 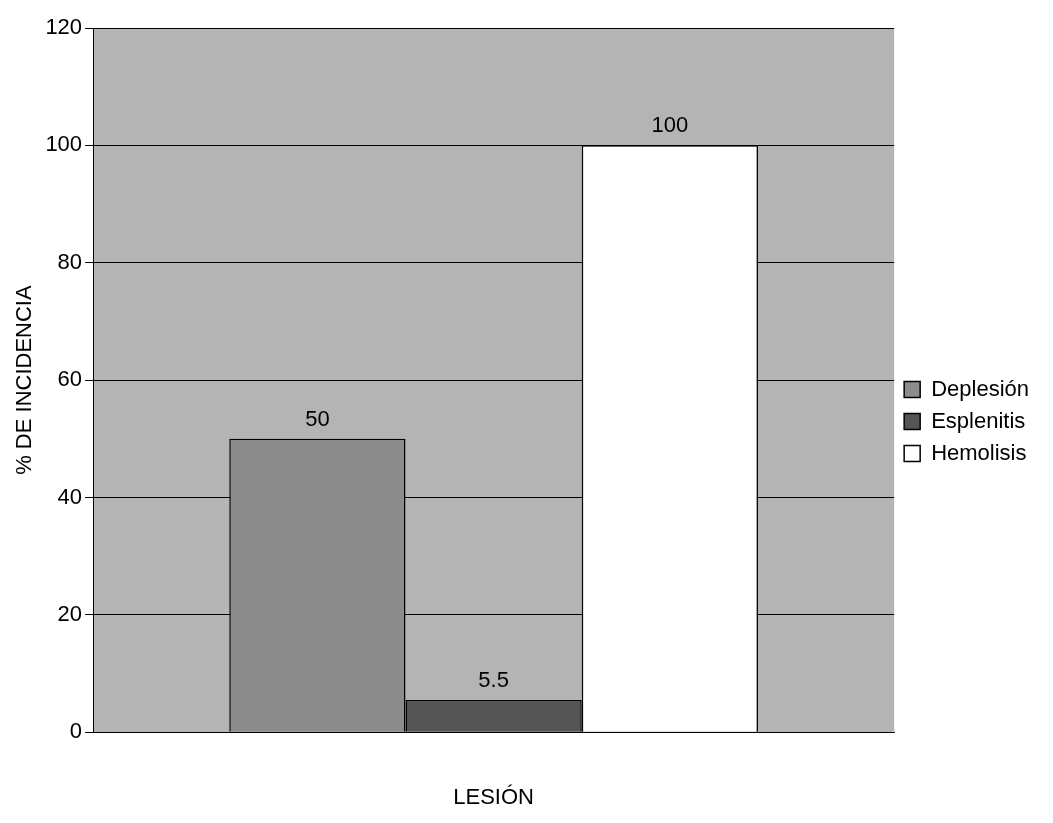 What do you see at coordinates (70, 379) in the screenshot?
I see `y-tick-label: 60` at bounding box center [70, 379].